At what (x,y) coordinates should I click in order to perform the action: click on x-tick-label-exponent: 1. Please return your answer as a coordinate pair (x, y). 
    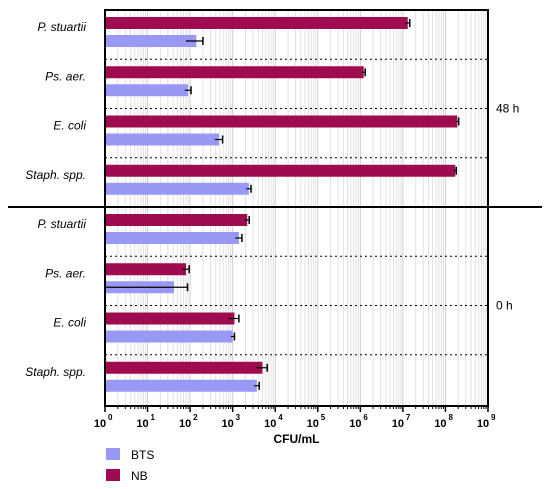
    Looking at the image, I should click on (153, 417).